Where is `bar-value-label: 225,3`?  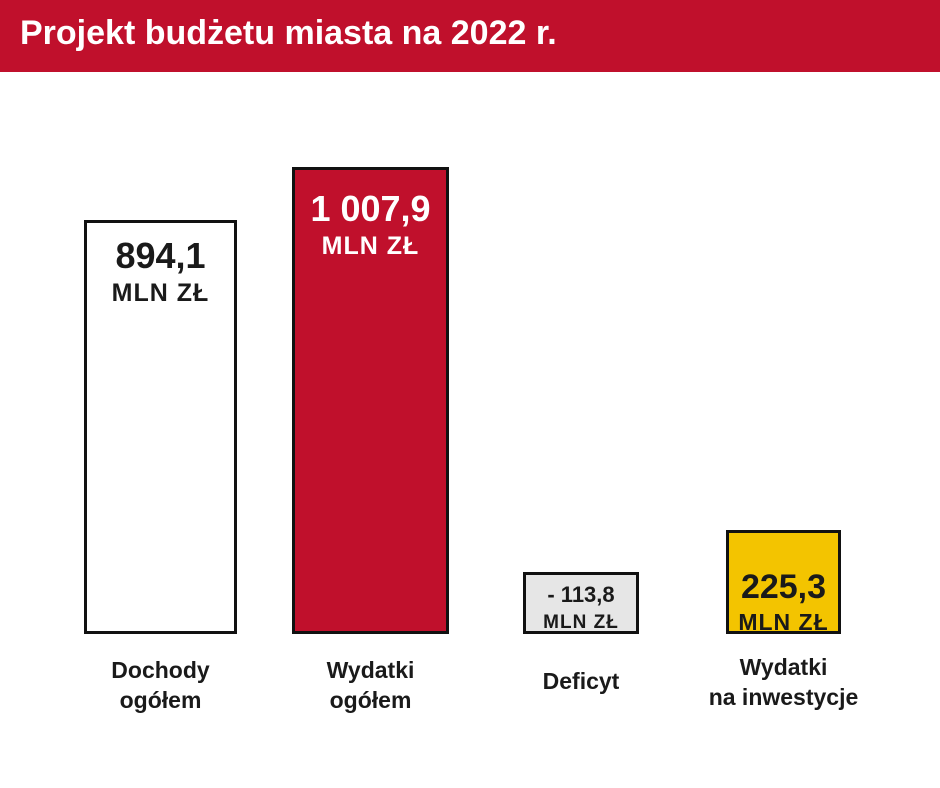 bar-value-label: 225,3 is located at coordinates (783, 586).